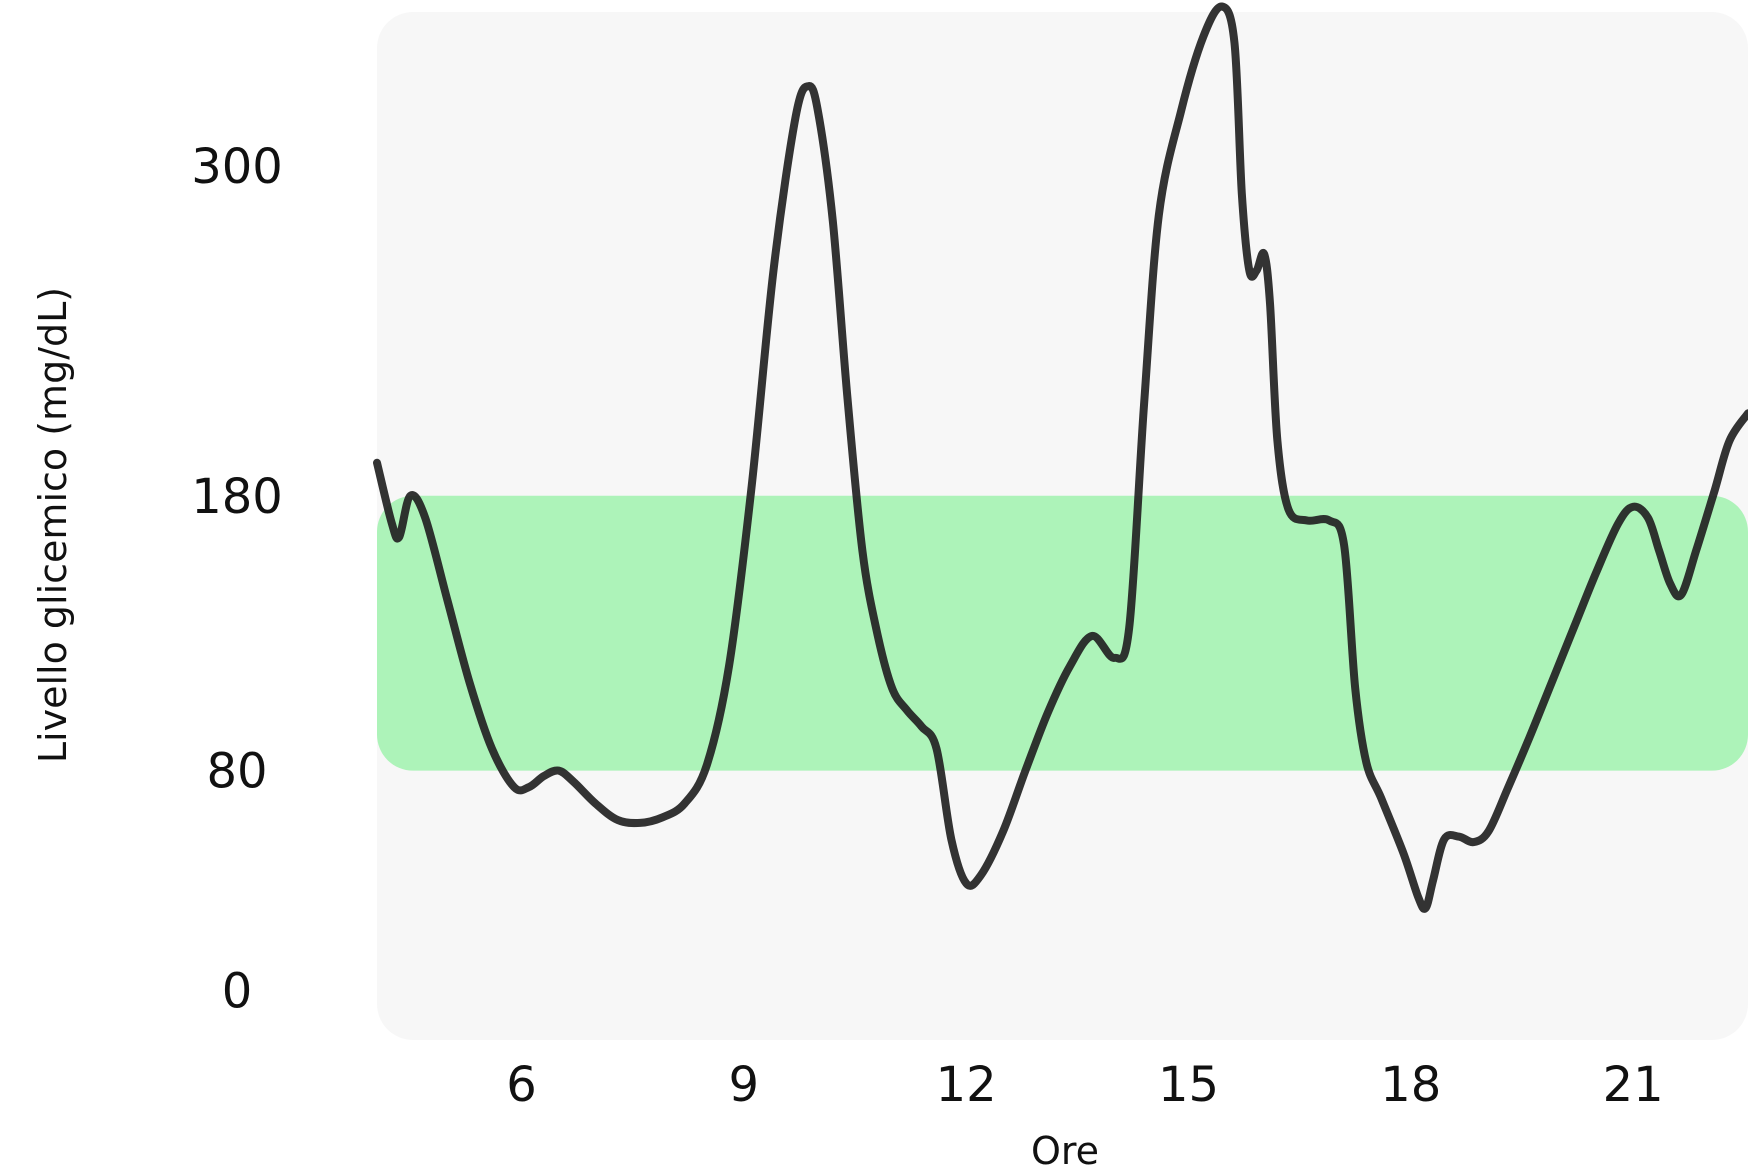 The width and height of the screenshot is (1748, 1172). Describe the element at coordinates (1633, 1085) in the screenshot. I see `x-tick-label: 21` at that location.